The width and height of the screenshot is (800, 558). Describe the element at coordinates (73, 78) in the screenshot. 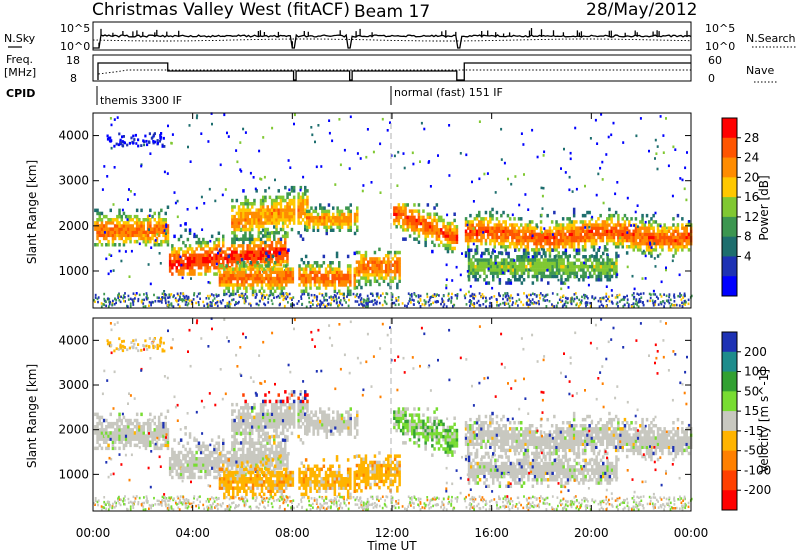

I see `freq-tick-bottom: 8` at that location.